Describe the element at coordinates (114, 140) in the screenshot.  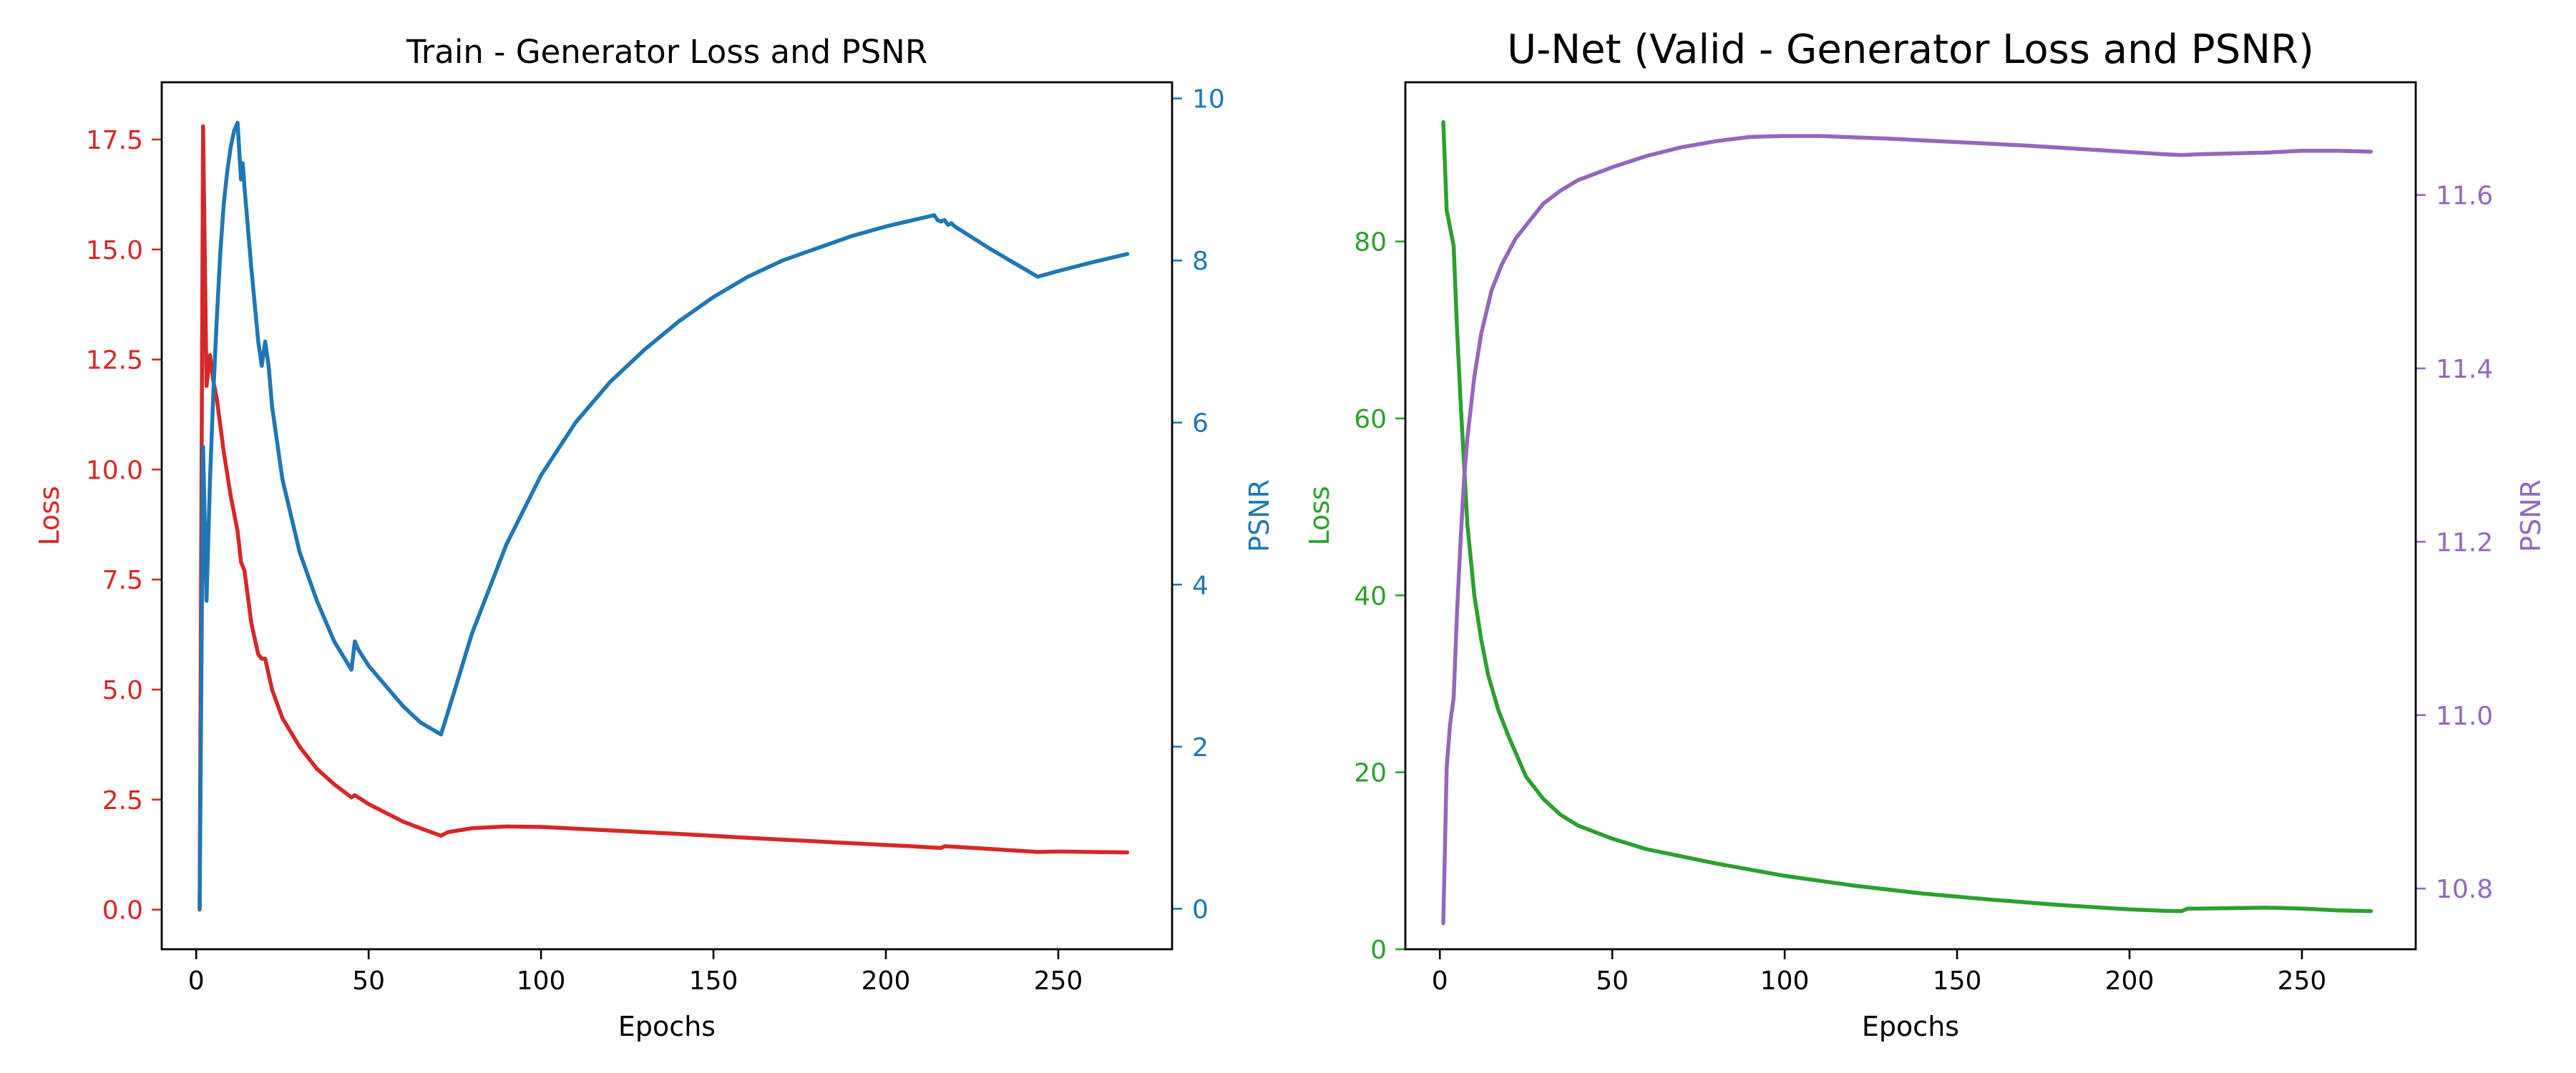
I see `y-tick-label: 17.5` at that location.